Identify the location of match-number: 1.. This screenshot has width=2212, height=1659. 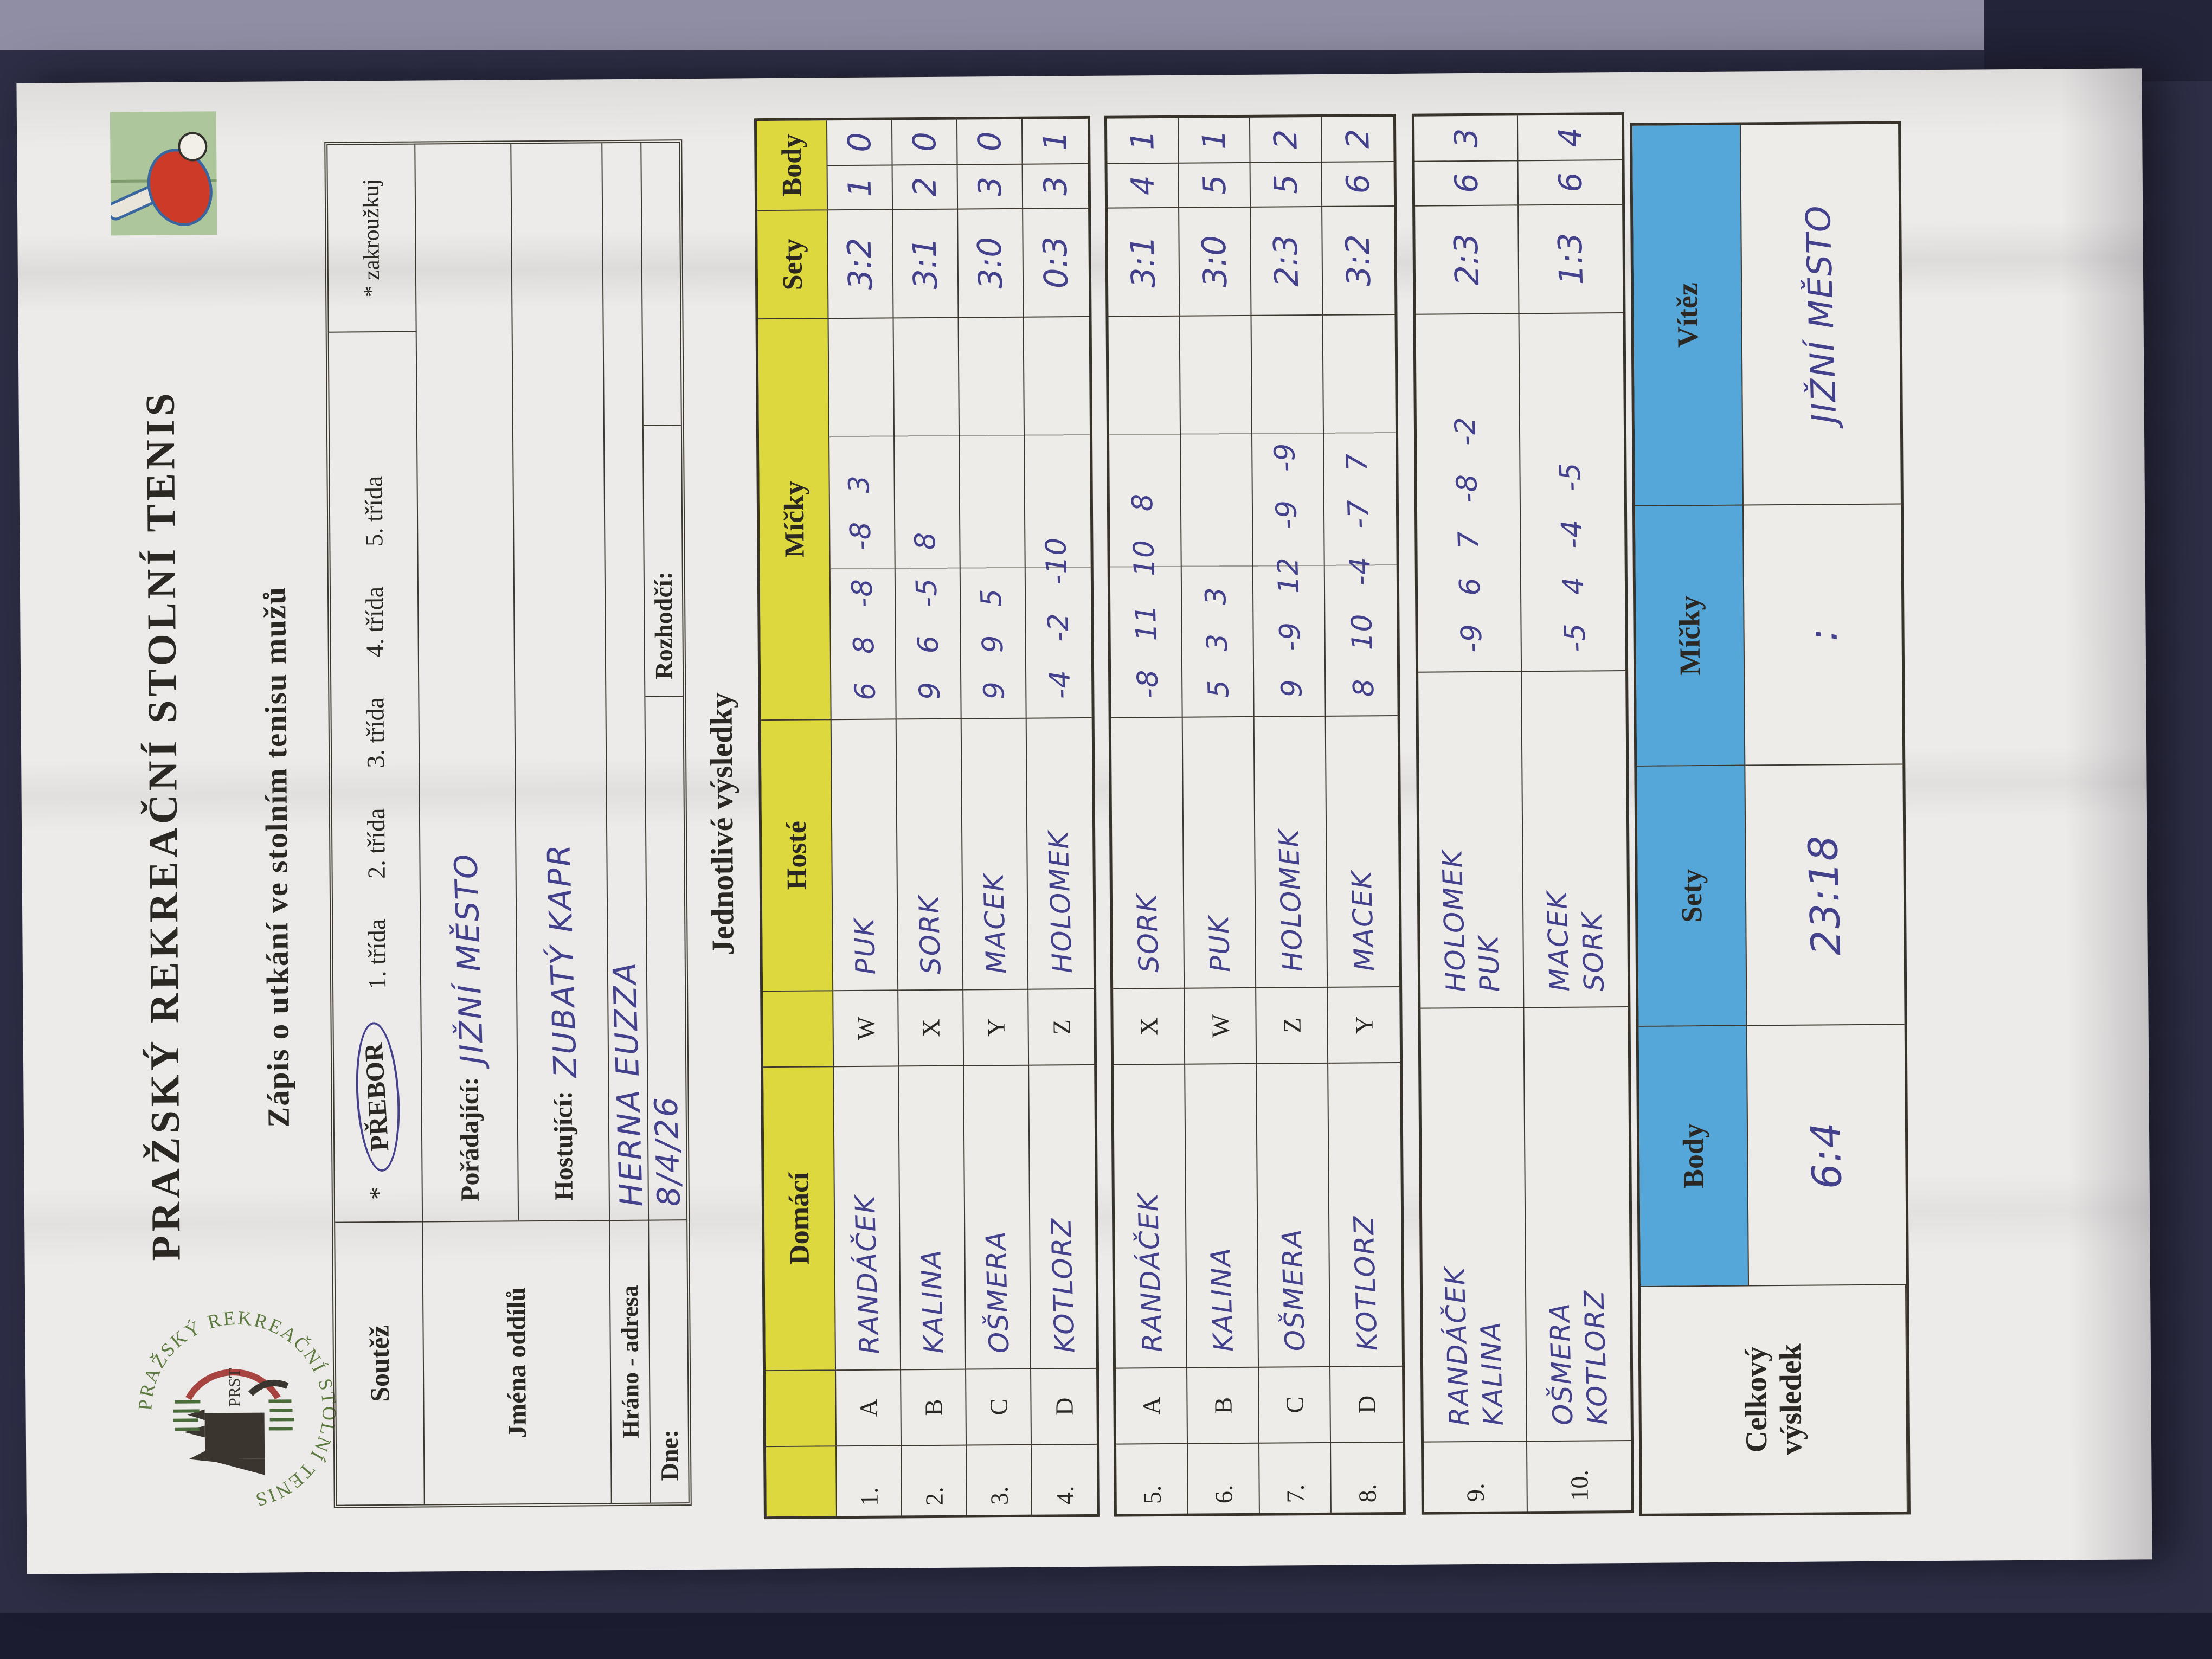
(869, 1480).